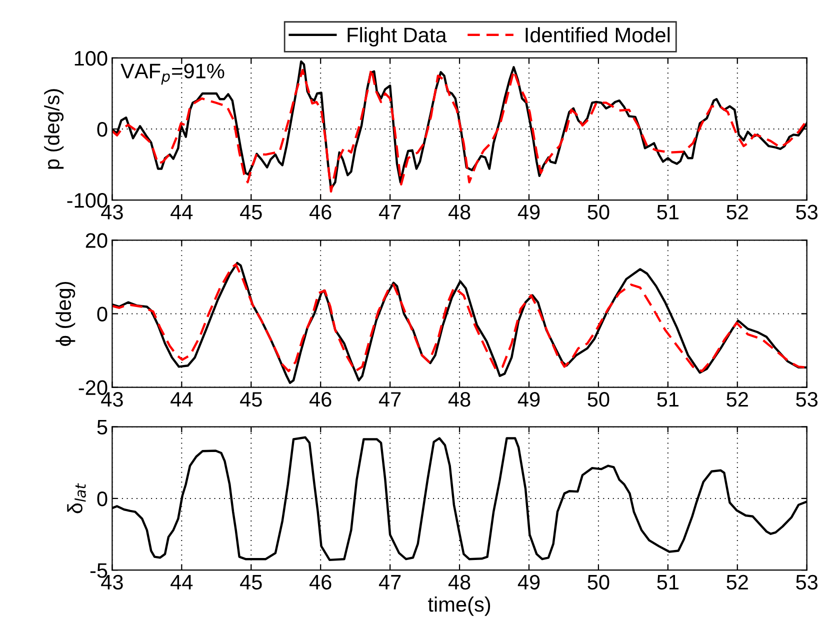 Image resolution: width=825 pixels, height=637 pixels. I want to click on y-axis-title: δ$_{lat}$, so click(76, 498).